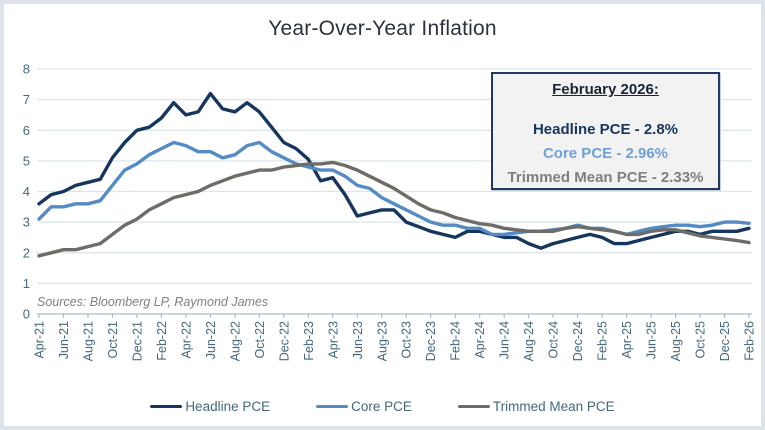  I want to click on svg-text: Jun-25, so click(652, 340).